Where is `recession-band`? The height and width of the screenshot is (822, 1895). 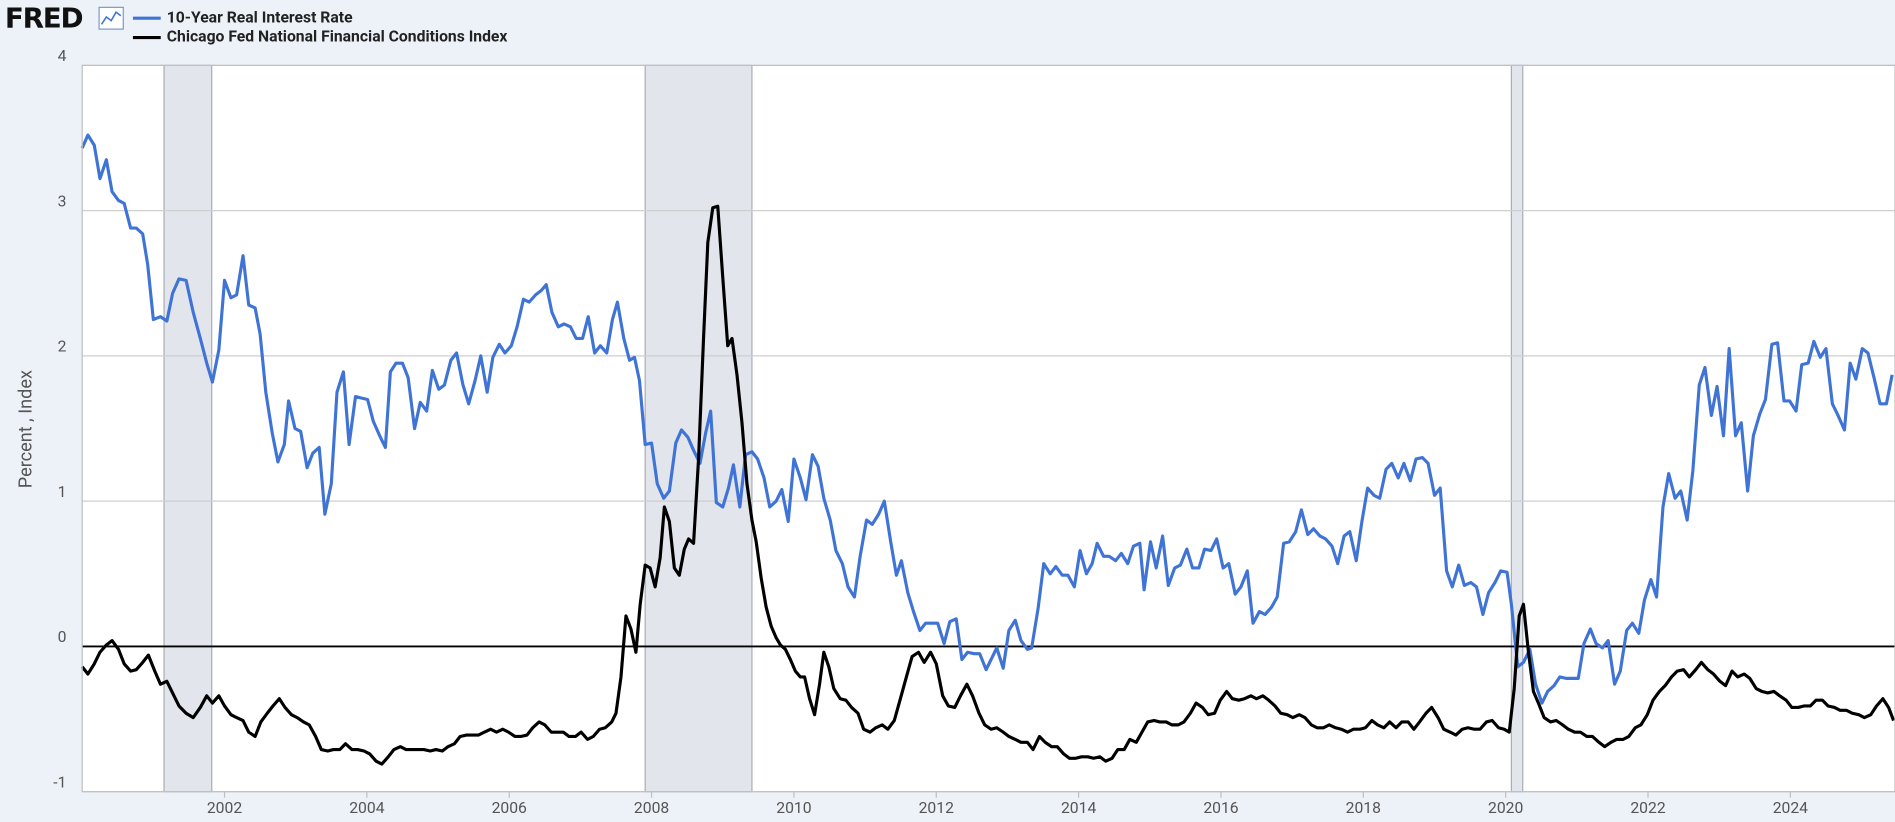 recession-band is located at coordinates (188, 428).